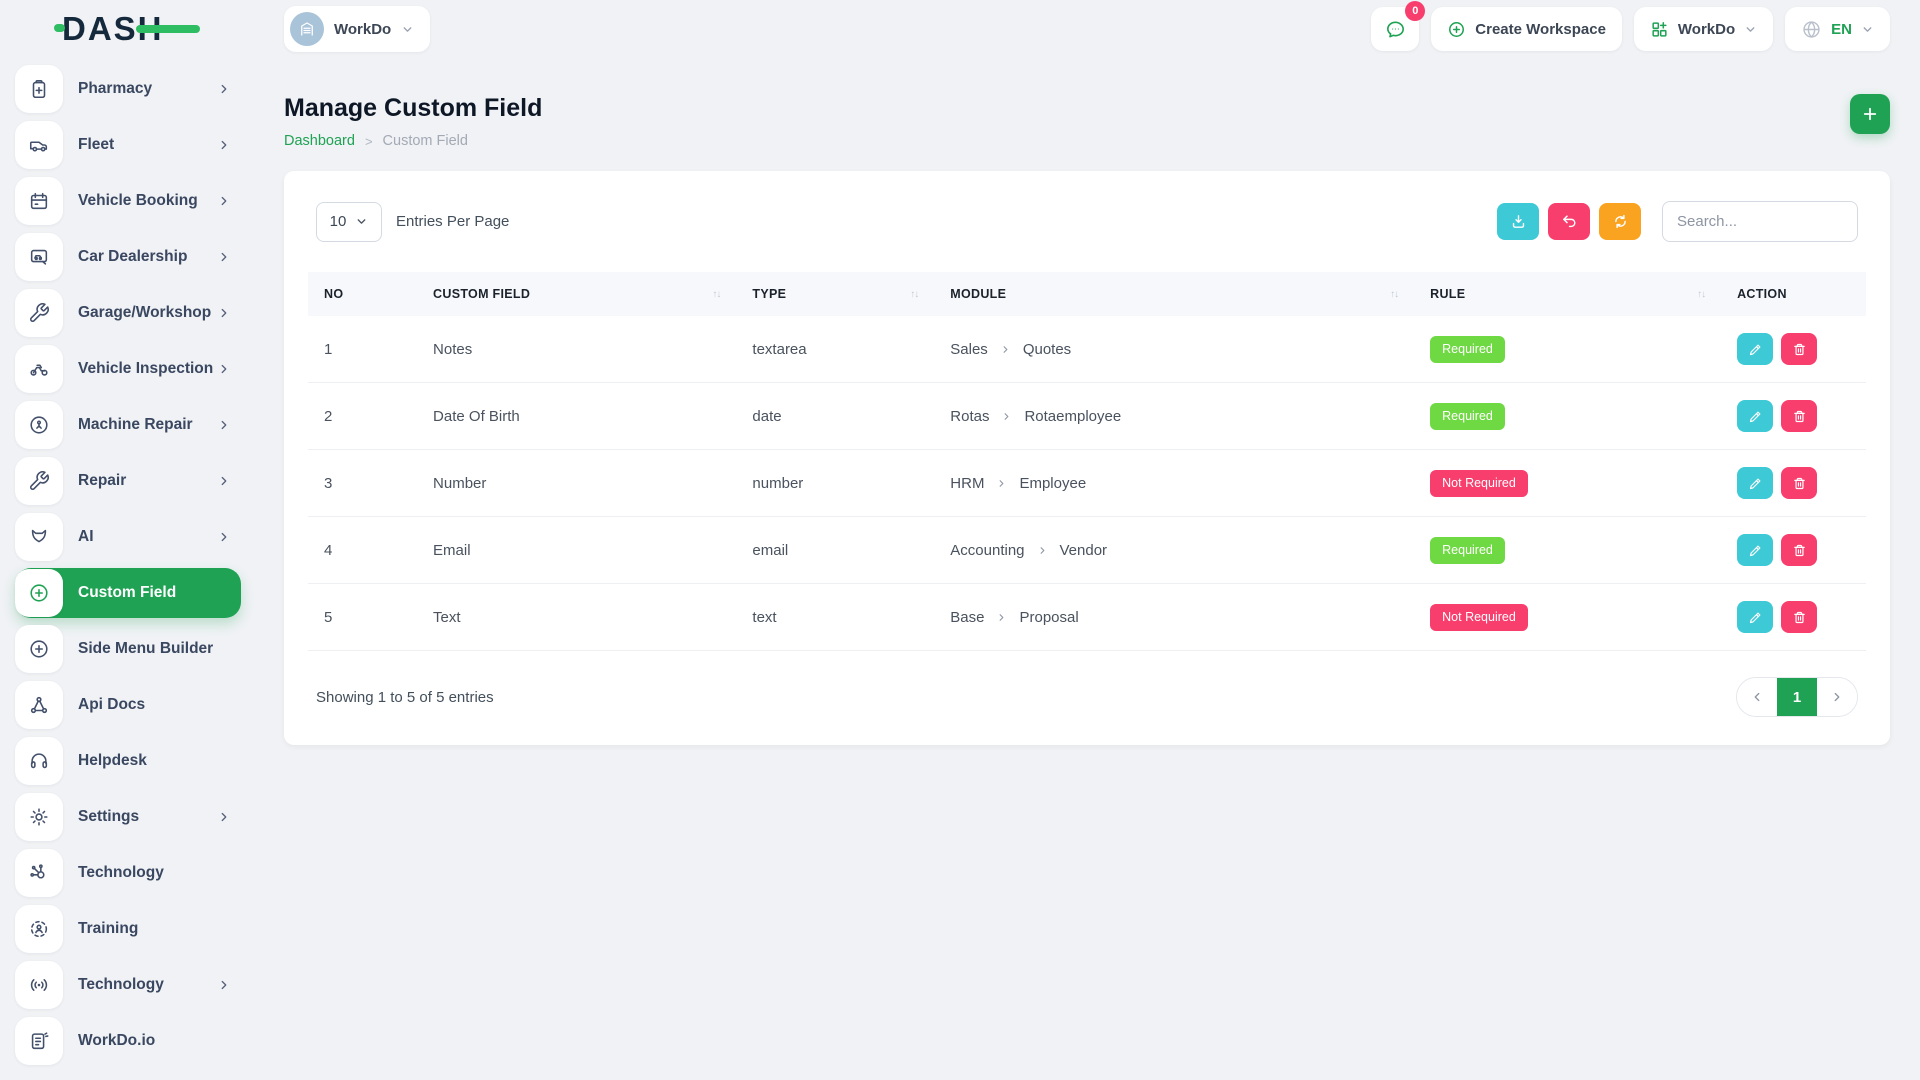 Image resolution: width=1920 pixels, height=1080 pixels. I want to click on car-monitor-icon, so click(39, 257).